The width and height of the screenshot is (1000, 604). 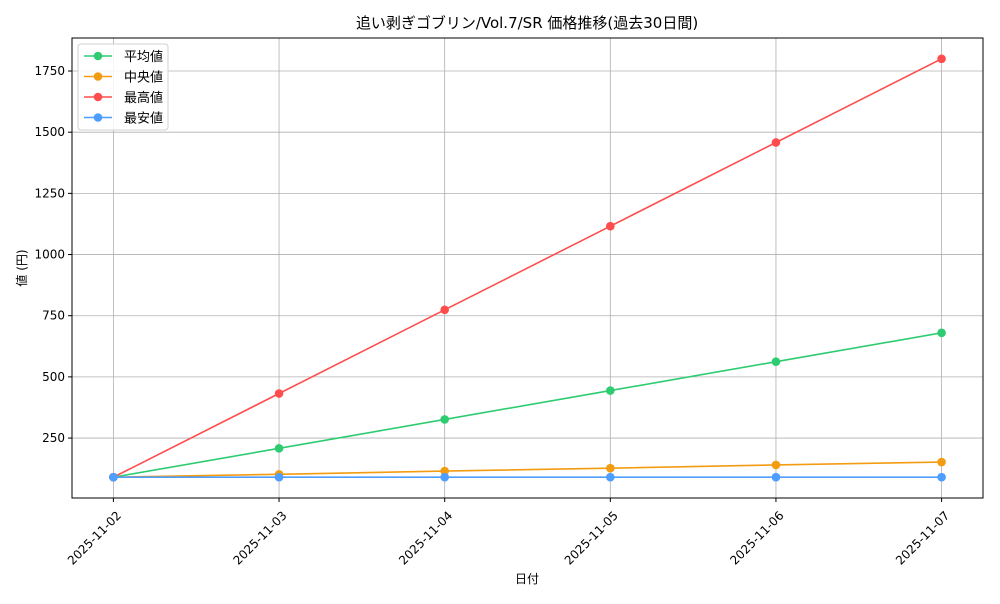 I want to click on y-tick-label: 1250, so click(x=49, y=193).